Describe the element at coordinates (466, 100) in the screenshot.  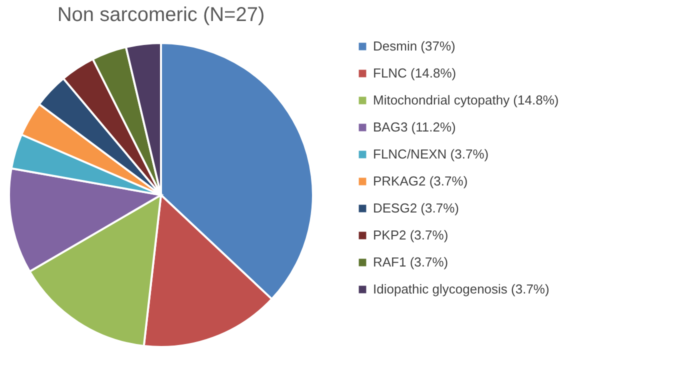
I see `legend-label: Mitochondrial cytopathy (14.8%)` at that location.